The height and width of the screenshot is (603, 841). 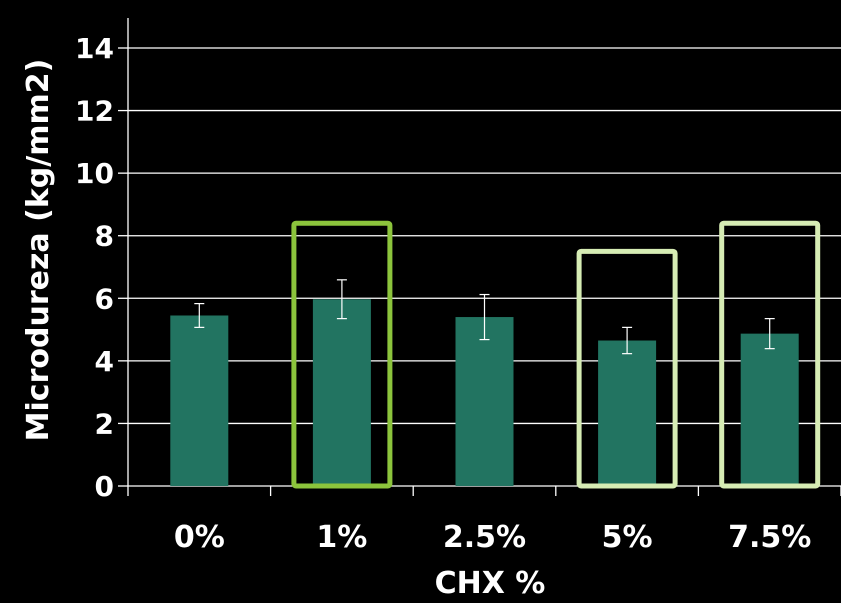 What do you see at coordinates (104, 361) in the screenshot?
I see `y-tick-label: 4` at bounding box center [104, 361].